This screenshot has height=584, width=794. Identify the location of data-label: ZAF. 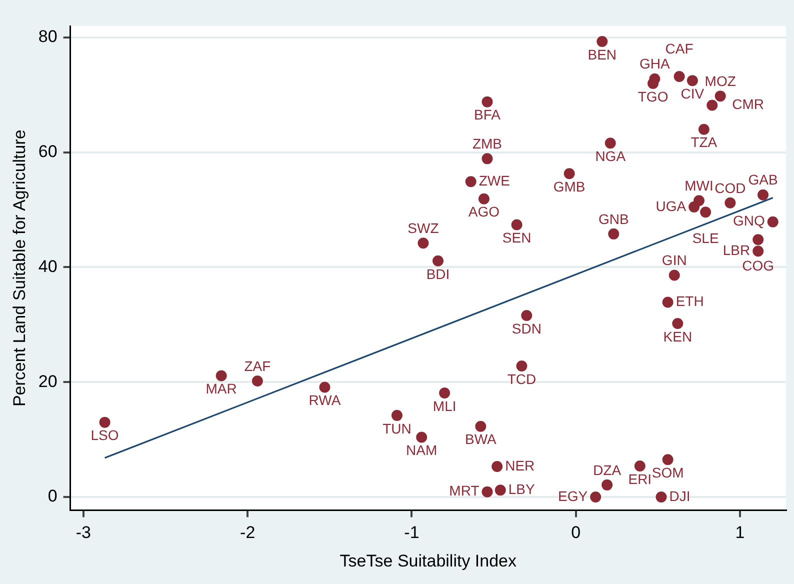
(257, 366).